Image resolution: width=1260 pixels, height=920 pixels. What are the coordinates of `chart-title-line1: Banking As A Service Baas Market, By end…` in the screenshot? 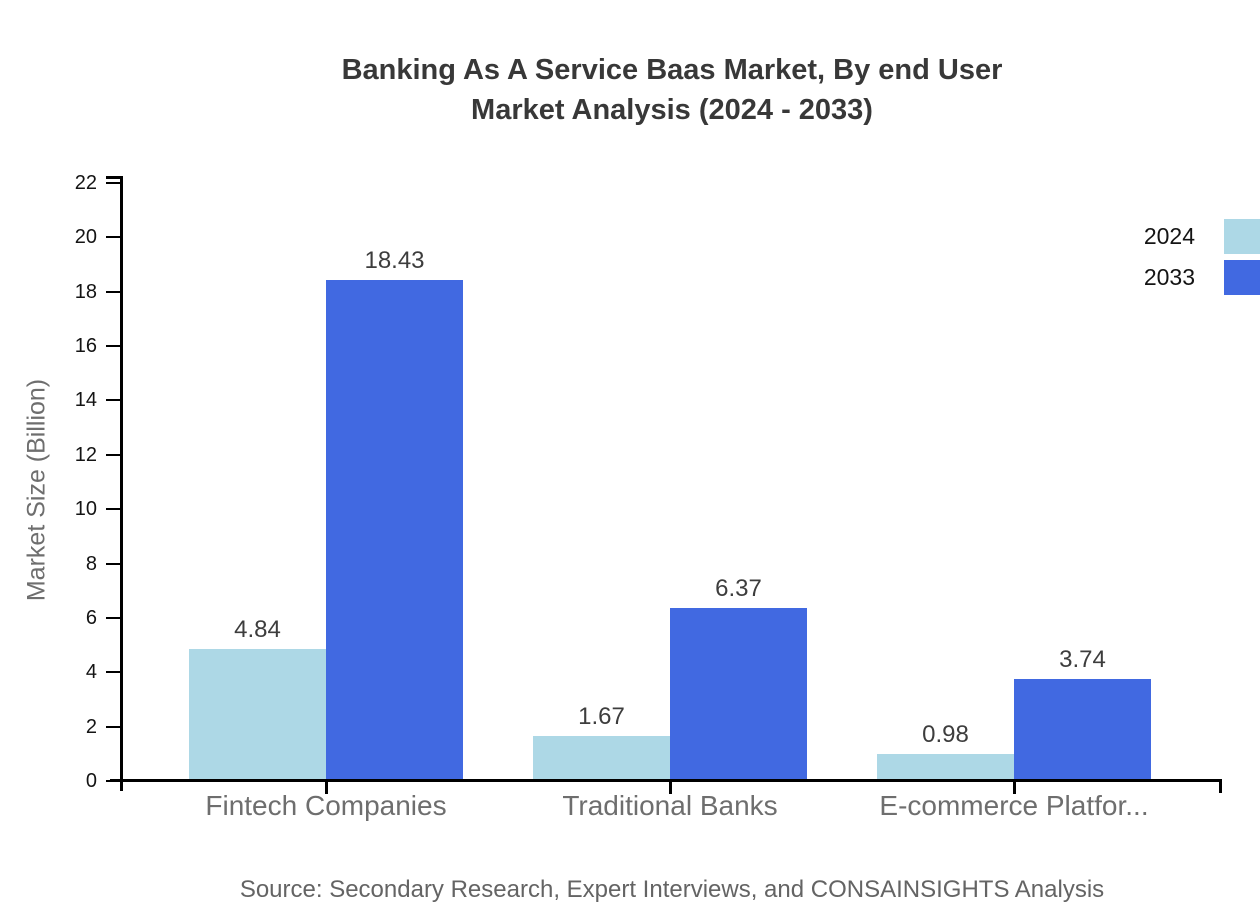 It's located at (672, 70).